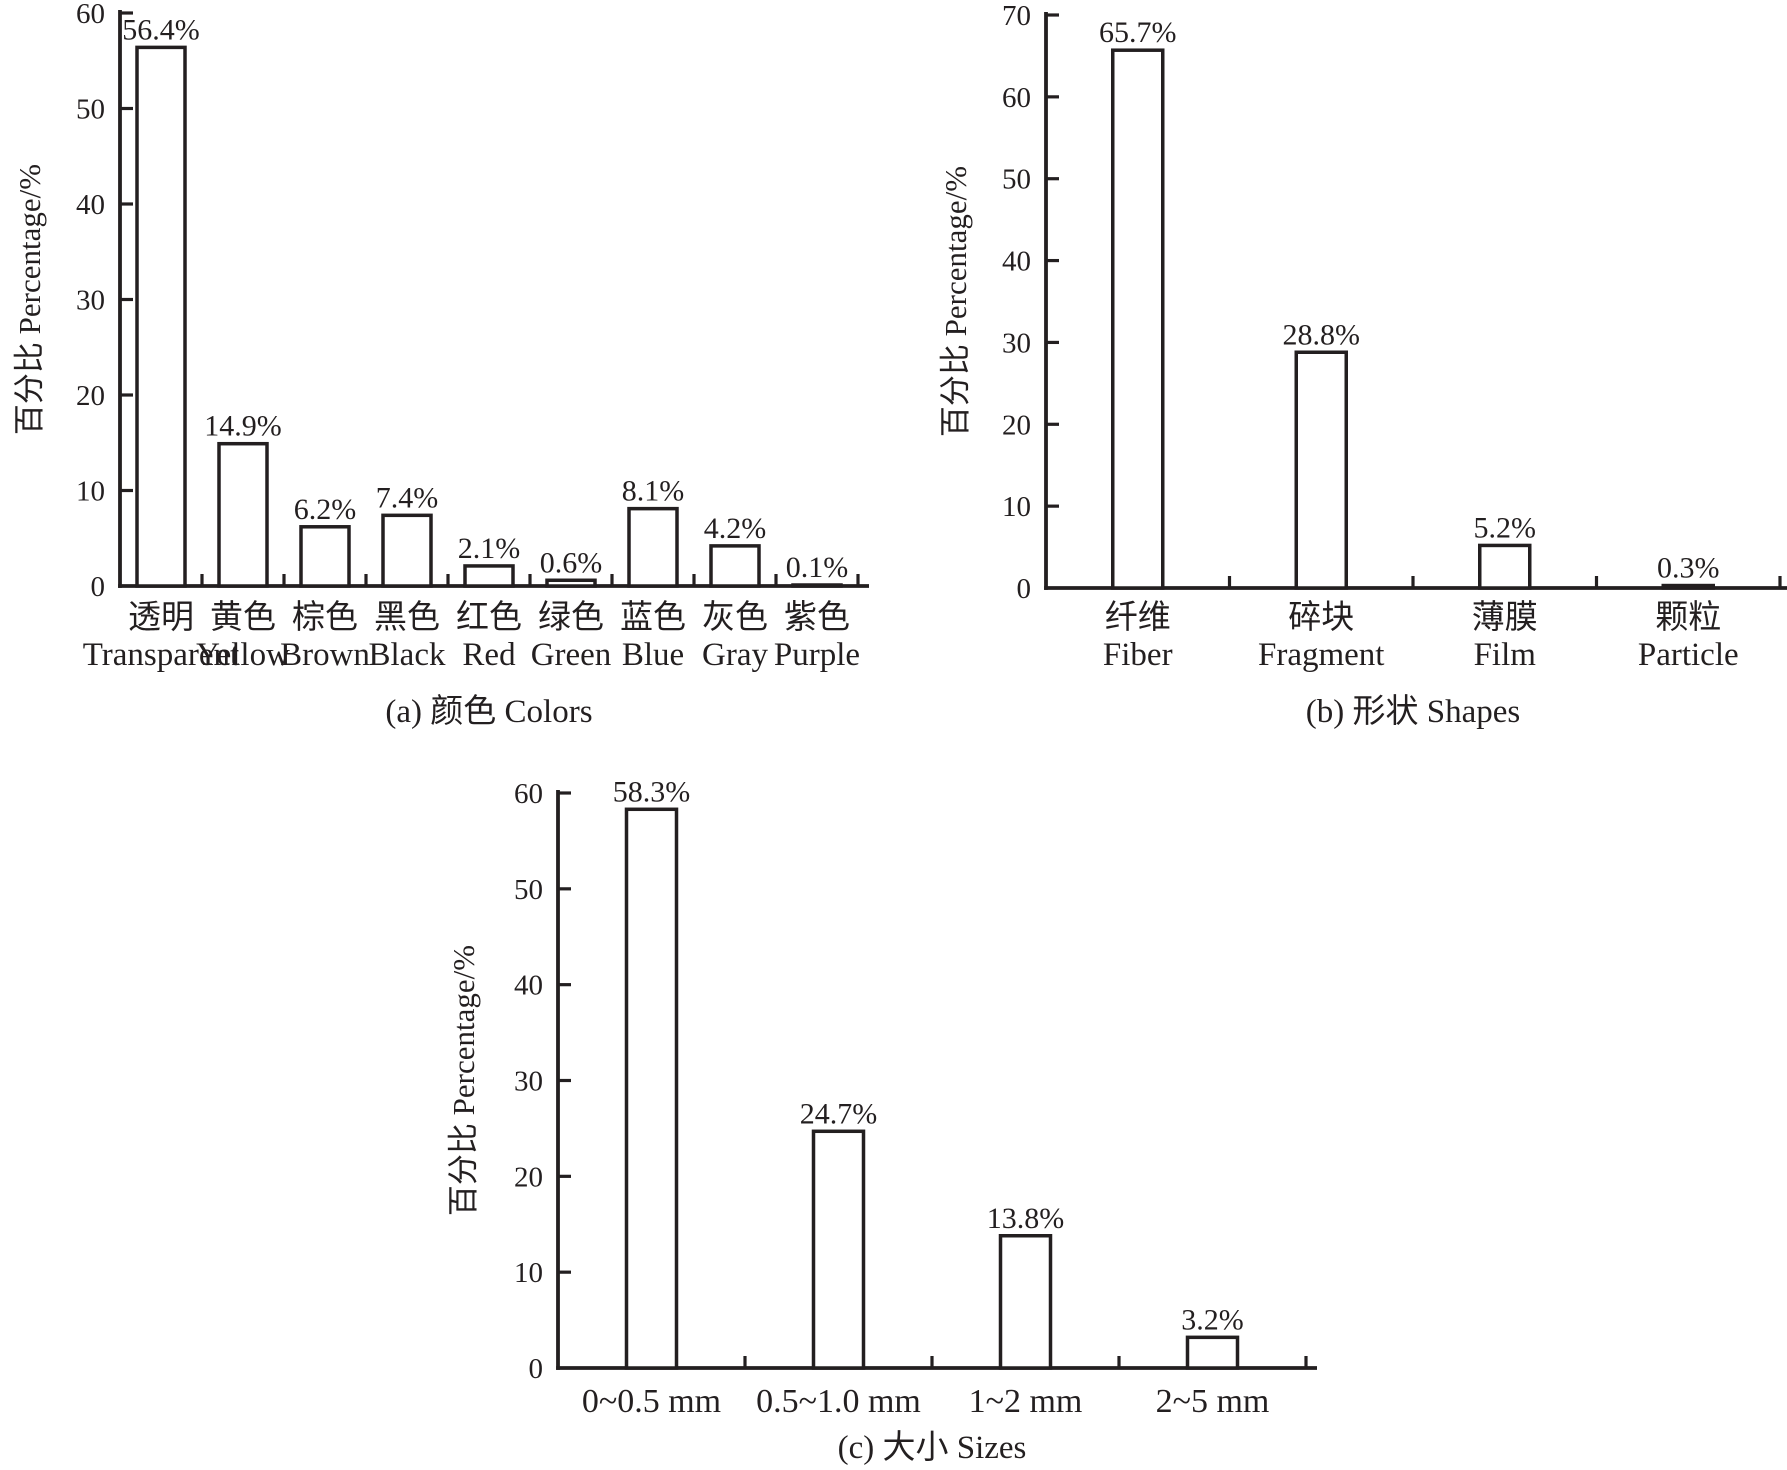 Image resolution: width=1787 pixels, height=1470 pixels. Describe the element at coordinates (1138, 655) in the screenshot. I see `x-category-label-en: Fiber` at that location.